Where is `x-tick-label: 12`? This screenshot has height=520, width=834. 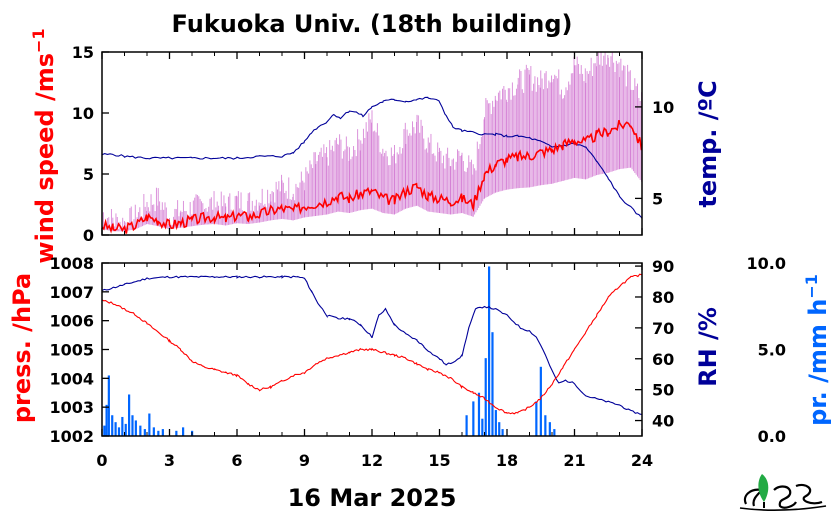 x-tick-label: 12 is located at coordinates (372, 460).